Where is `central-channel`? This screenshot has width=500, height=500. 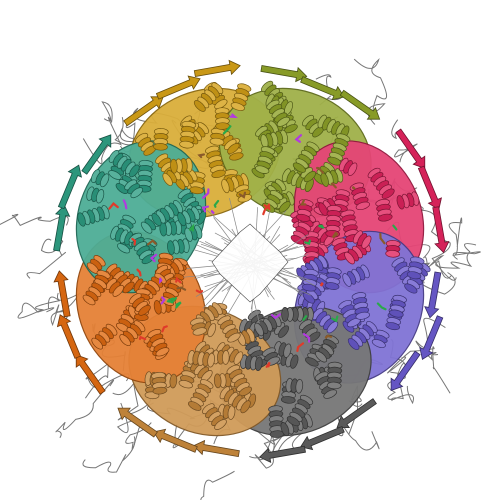 central-channel is located at coordinates (250, 263).